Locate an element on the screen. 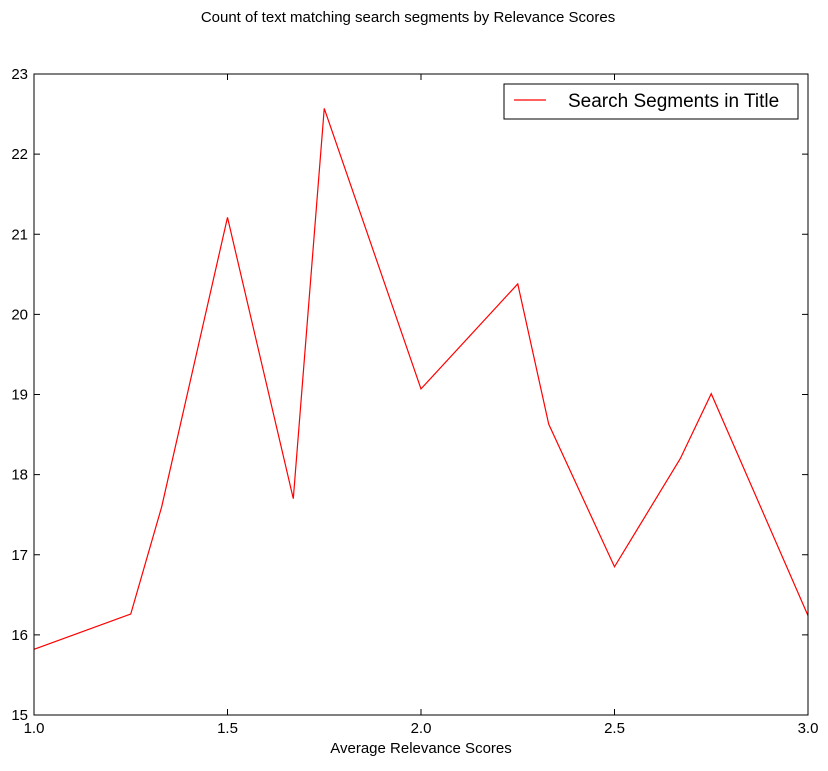 Image resolution: width=828 pixels, height=771 pixels. y-tick-label: 23 is located at coordinates (19, 74).